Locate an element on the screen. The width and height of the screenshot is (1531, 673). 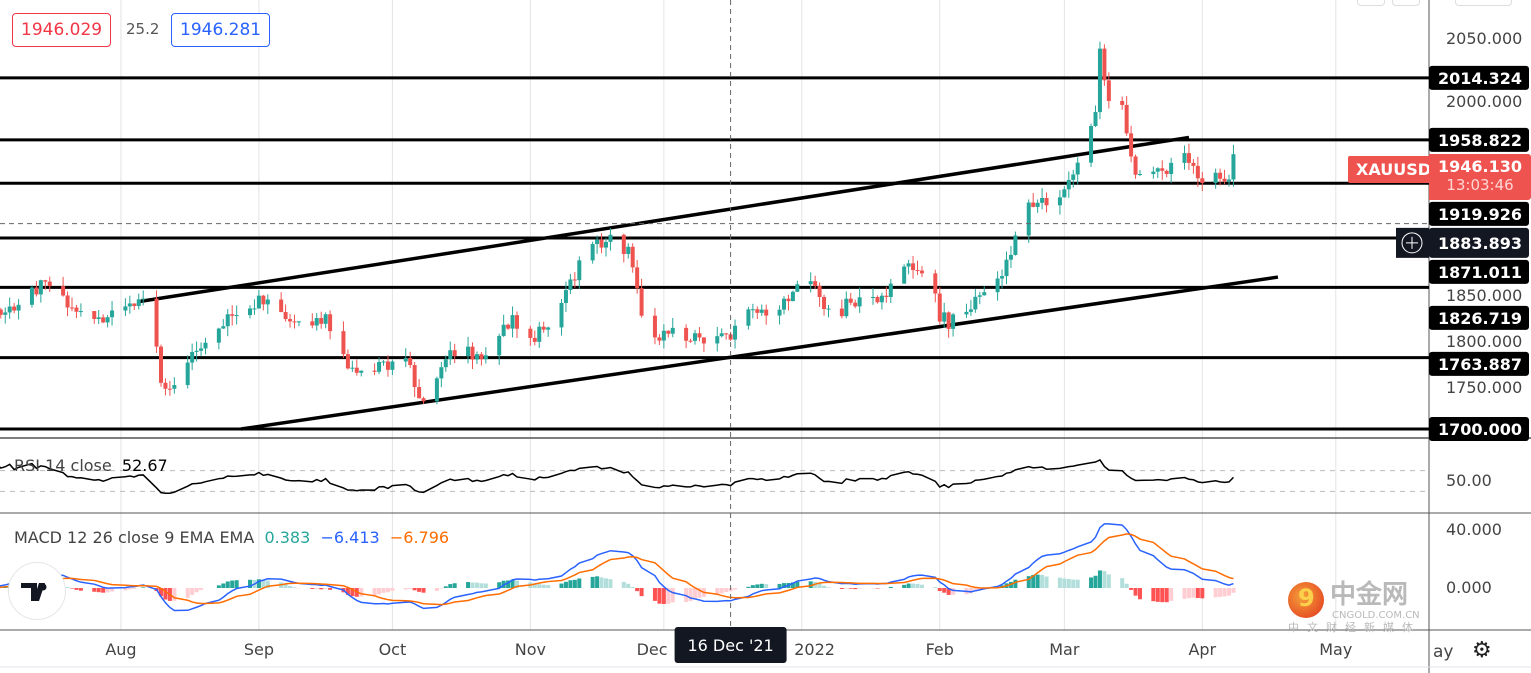
buy-price-button: 1946.281 is located at coordinates (221, 30).